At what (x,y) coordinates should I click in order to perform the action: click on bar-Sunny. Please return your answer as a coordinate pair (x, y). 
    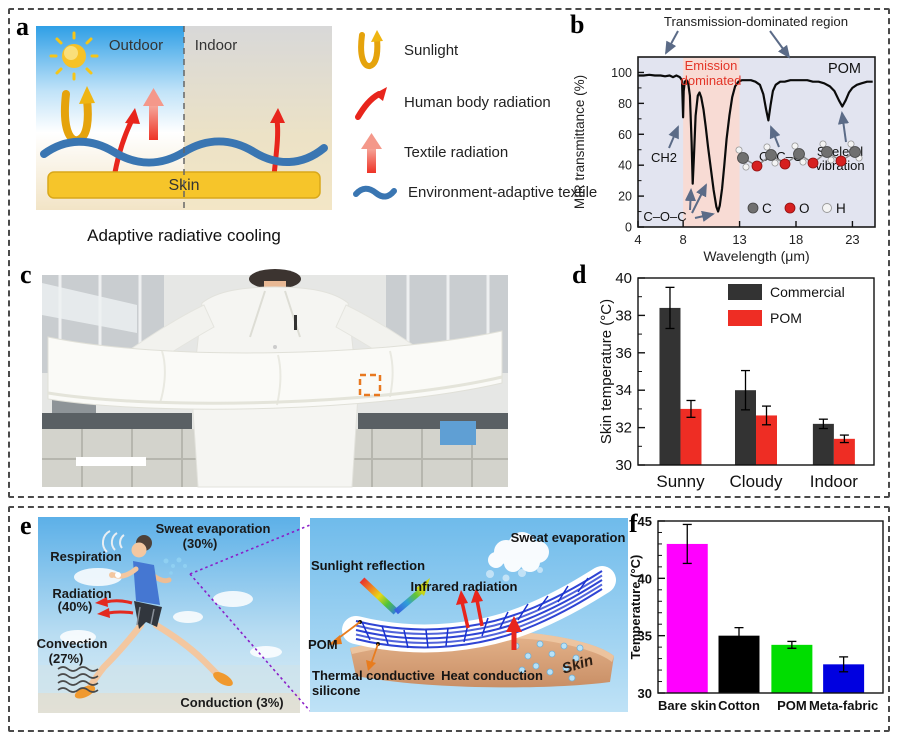
    Looking at the image, I should click on (691, 436).